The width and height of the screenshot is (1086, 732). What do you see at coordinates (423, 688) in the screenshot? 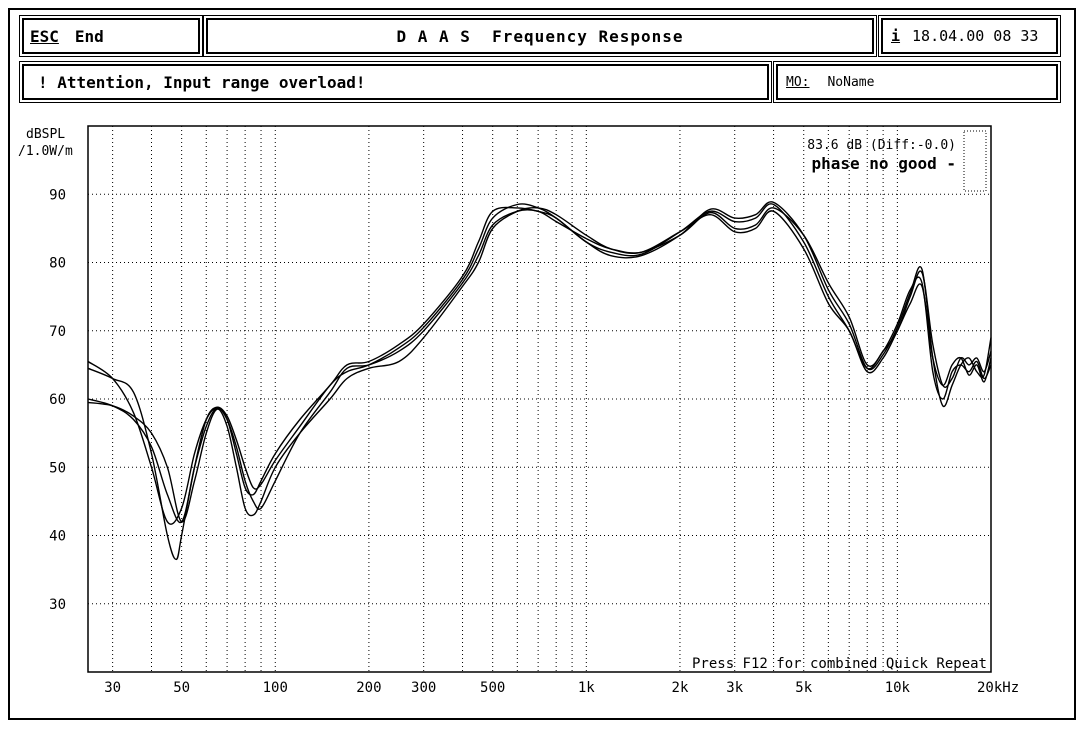
I see `x-tick-label: 300` at bounding box center [423, 688].